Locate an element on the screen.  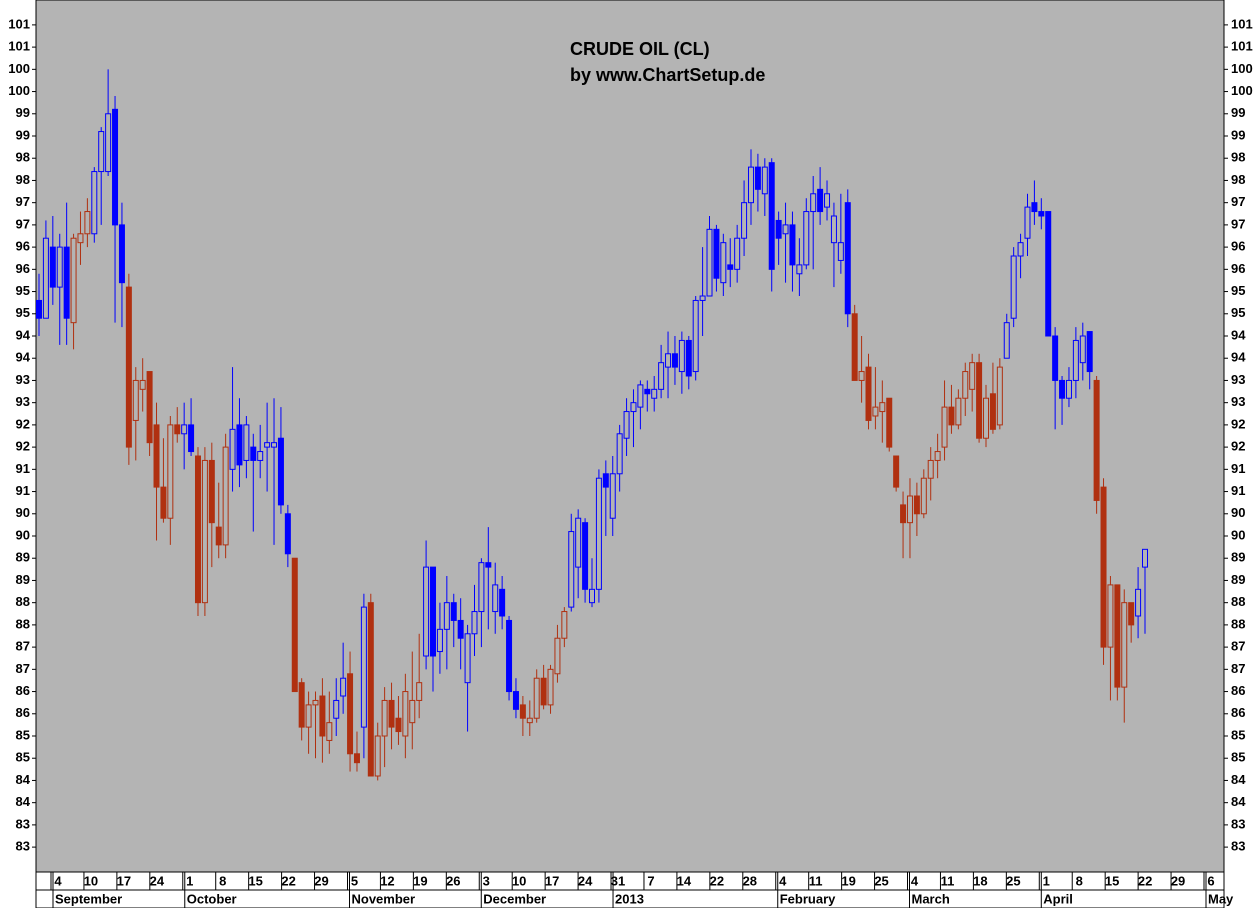
x-tick-label: 19 is located at coordinates (420, 880).